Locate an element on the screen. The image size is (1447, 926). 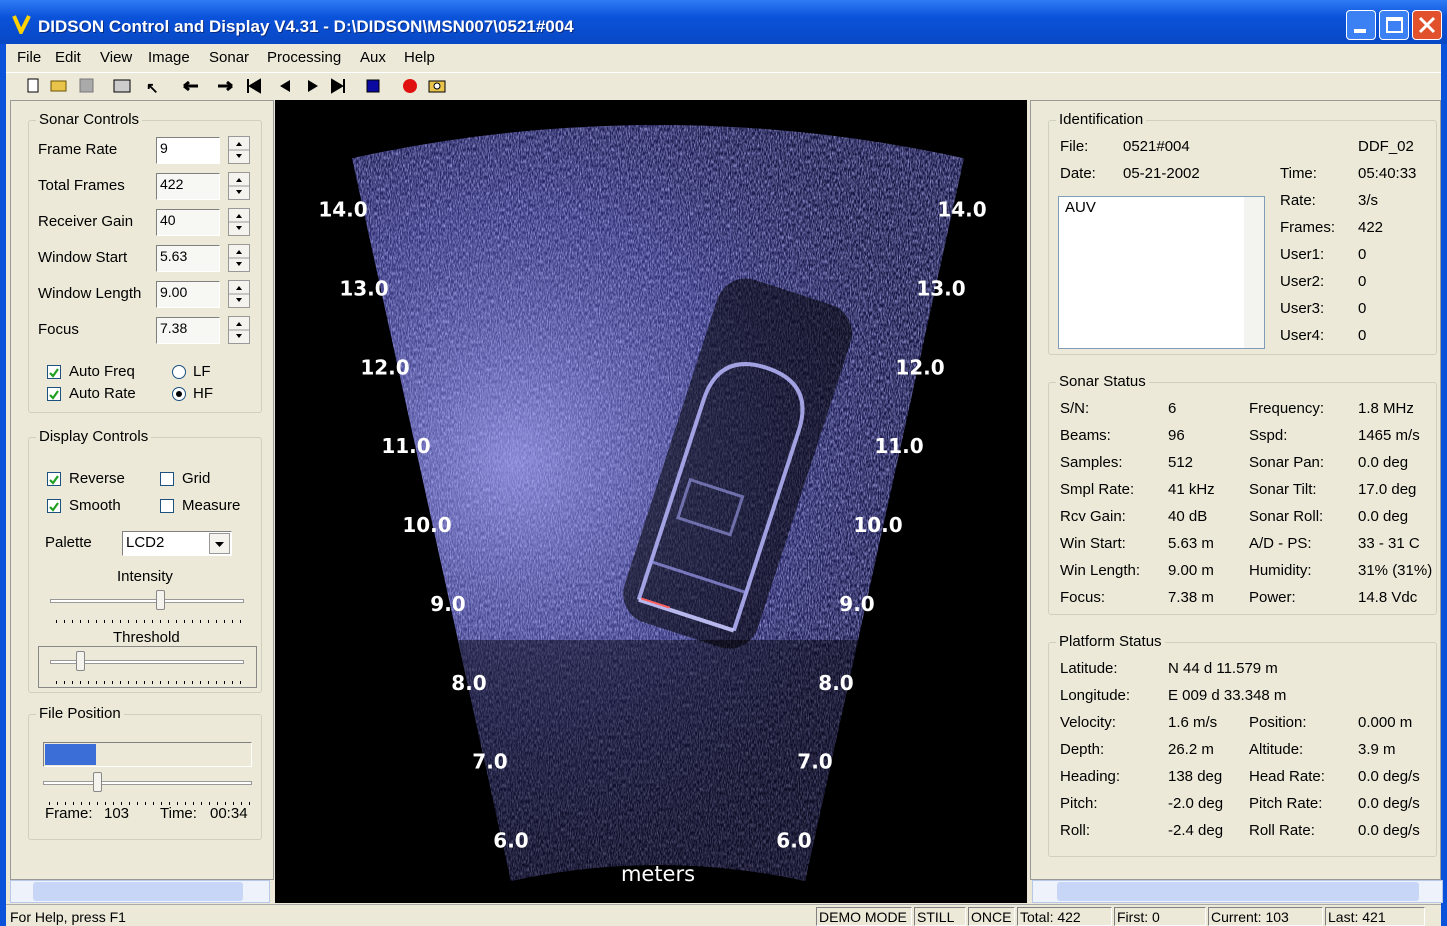
status-pane: Last: 421 is located at coordinates (1375, 916).